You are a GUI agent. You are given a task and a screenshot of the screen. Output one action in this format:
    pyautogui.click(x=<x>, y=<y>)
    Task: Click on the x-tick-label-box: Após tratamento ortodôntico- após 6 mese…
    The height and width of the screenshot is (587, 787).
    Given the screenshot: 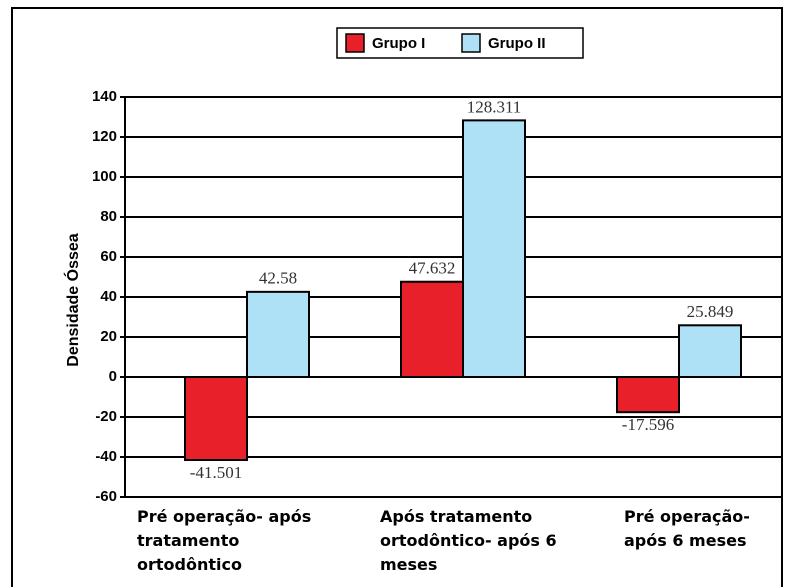 What is the action you would take?
    pyautogui.click(x=468, y=540)
    